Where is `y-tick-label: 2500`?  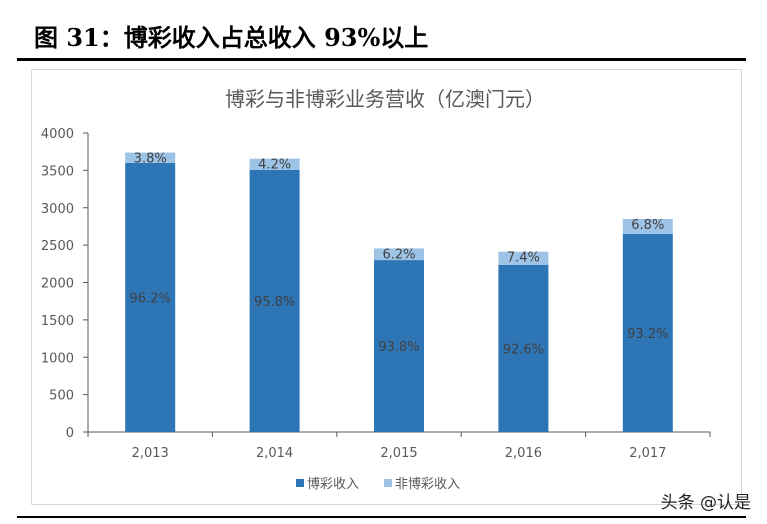
y-tick-label: 2500 is located at coordinates (57, 246).